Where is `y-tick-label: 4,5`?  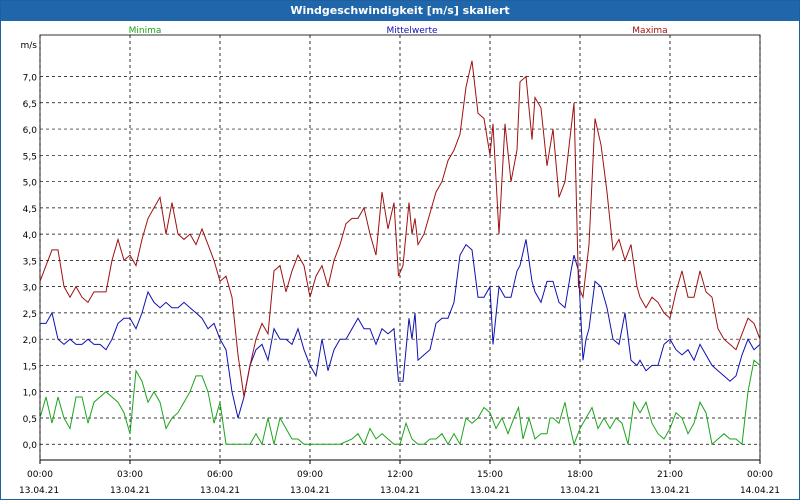
y-tick-label: 4,5 is located at coordinates (30, 210).